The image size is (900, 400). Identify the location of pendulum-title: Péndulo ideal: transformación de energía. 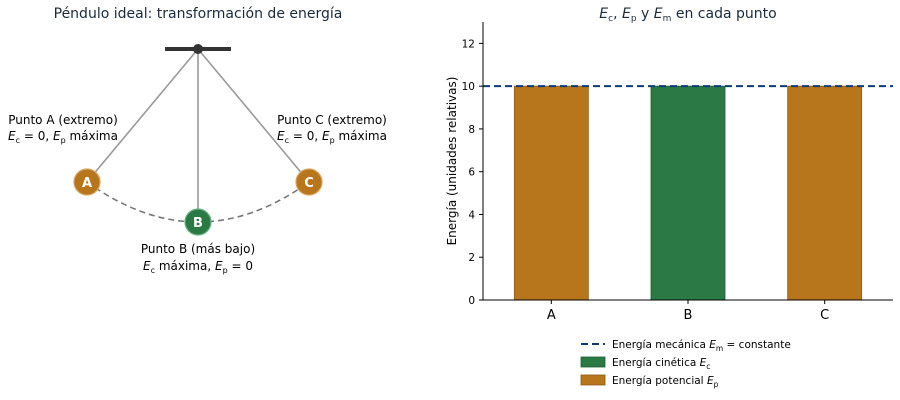
(198, 14).